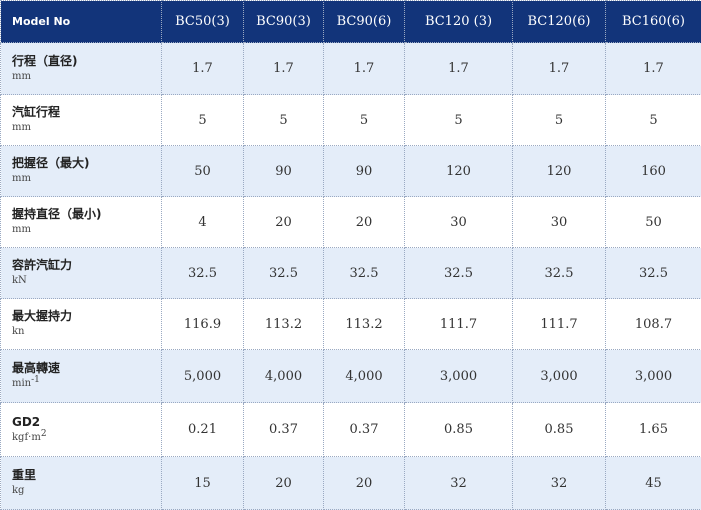 Image resolution: width=701 pixels, height=510 pixels. Describe the element at coordinates (18, 490) in the screenshot. I see `unit-text: kg` at that location.